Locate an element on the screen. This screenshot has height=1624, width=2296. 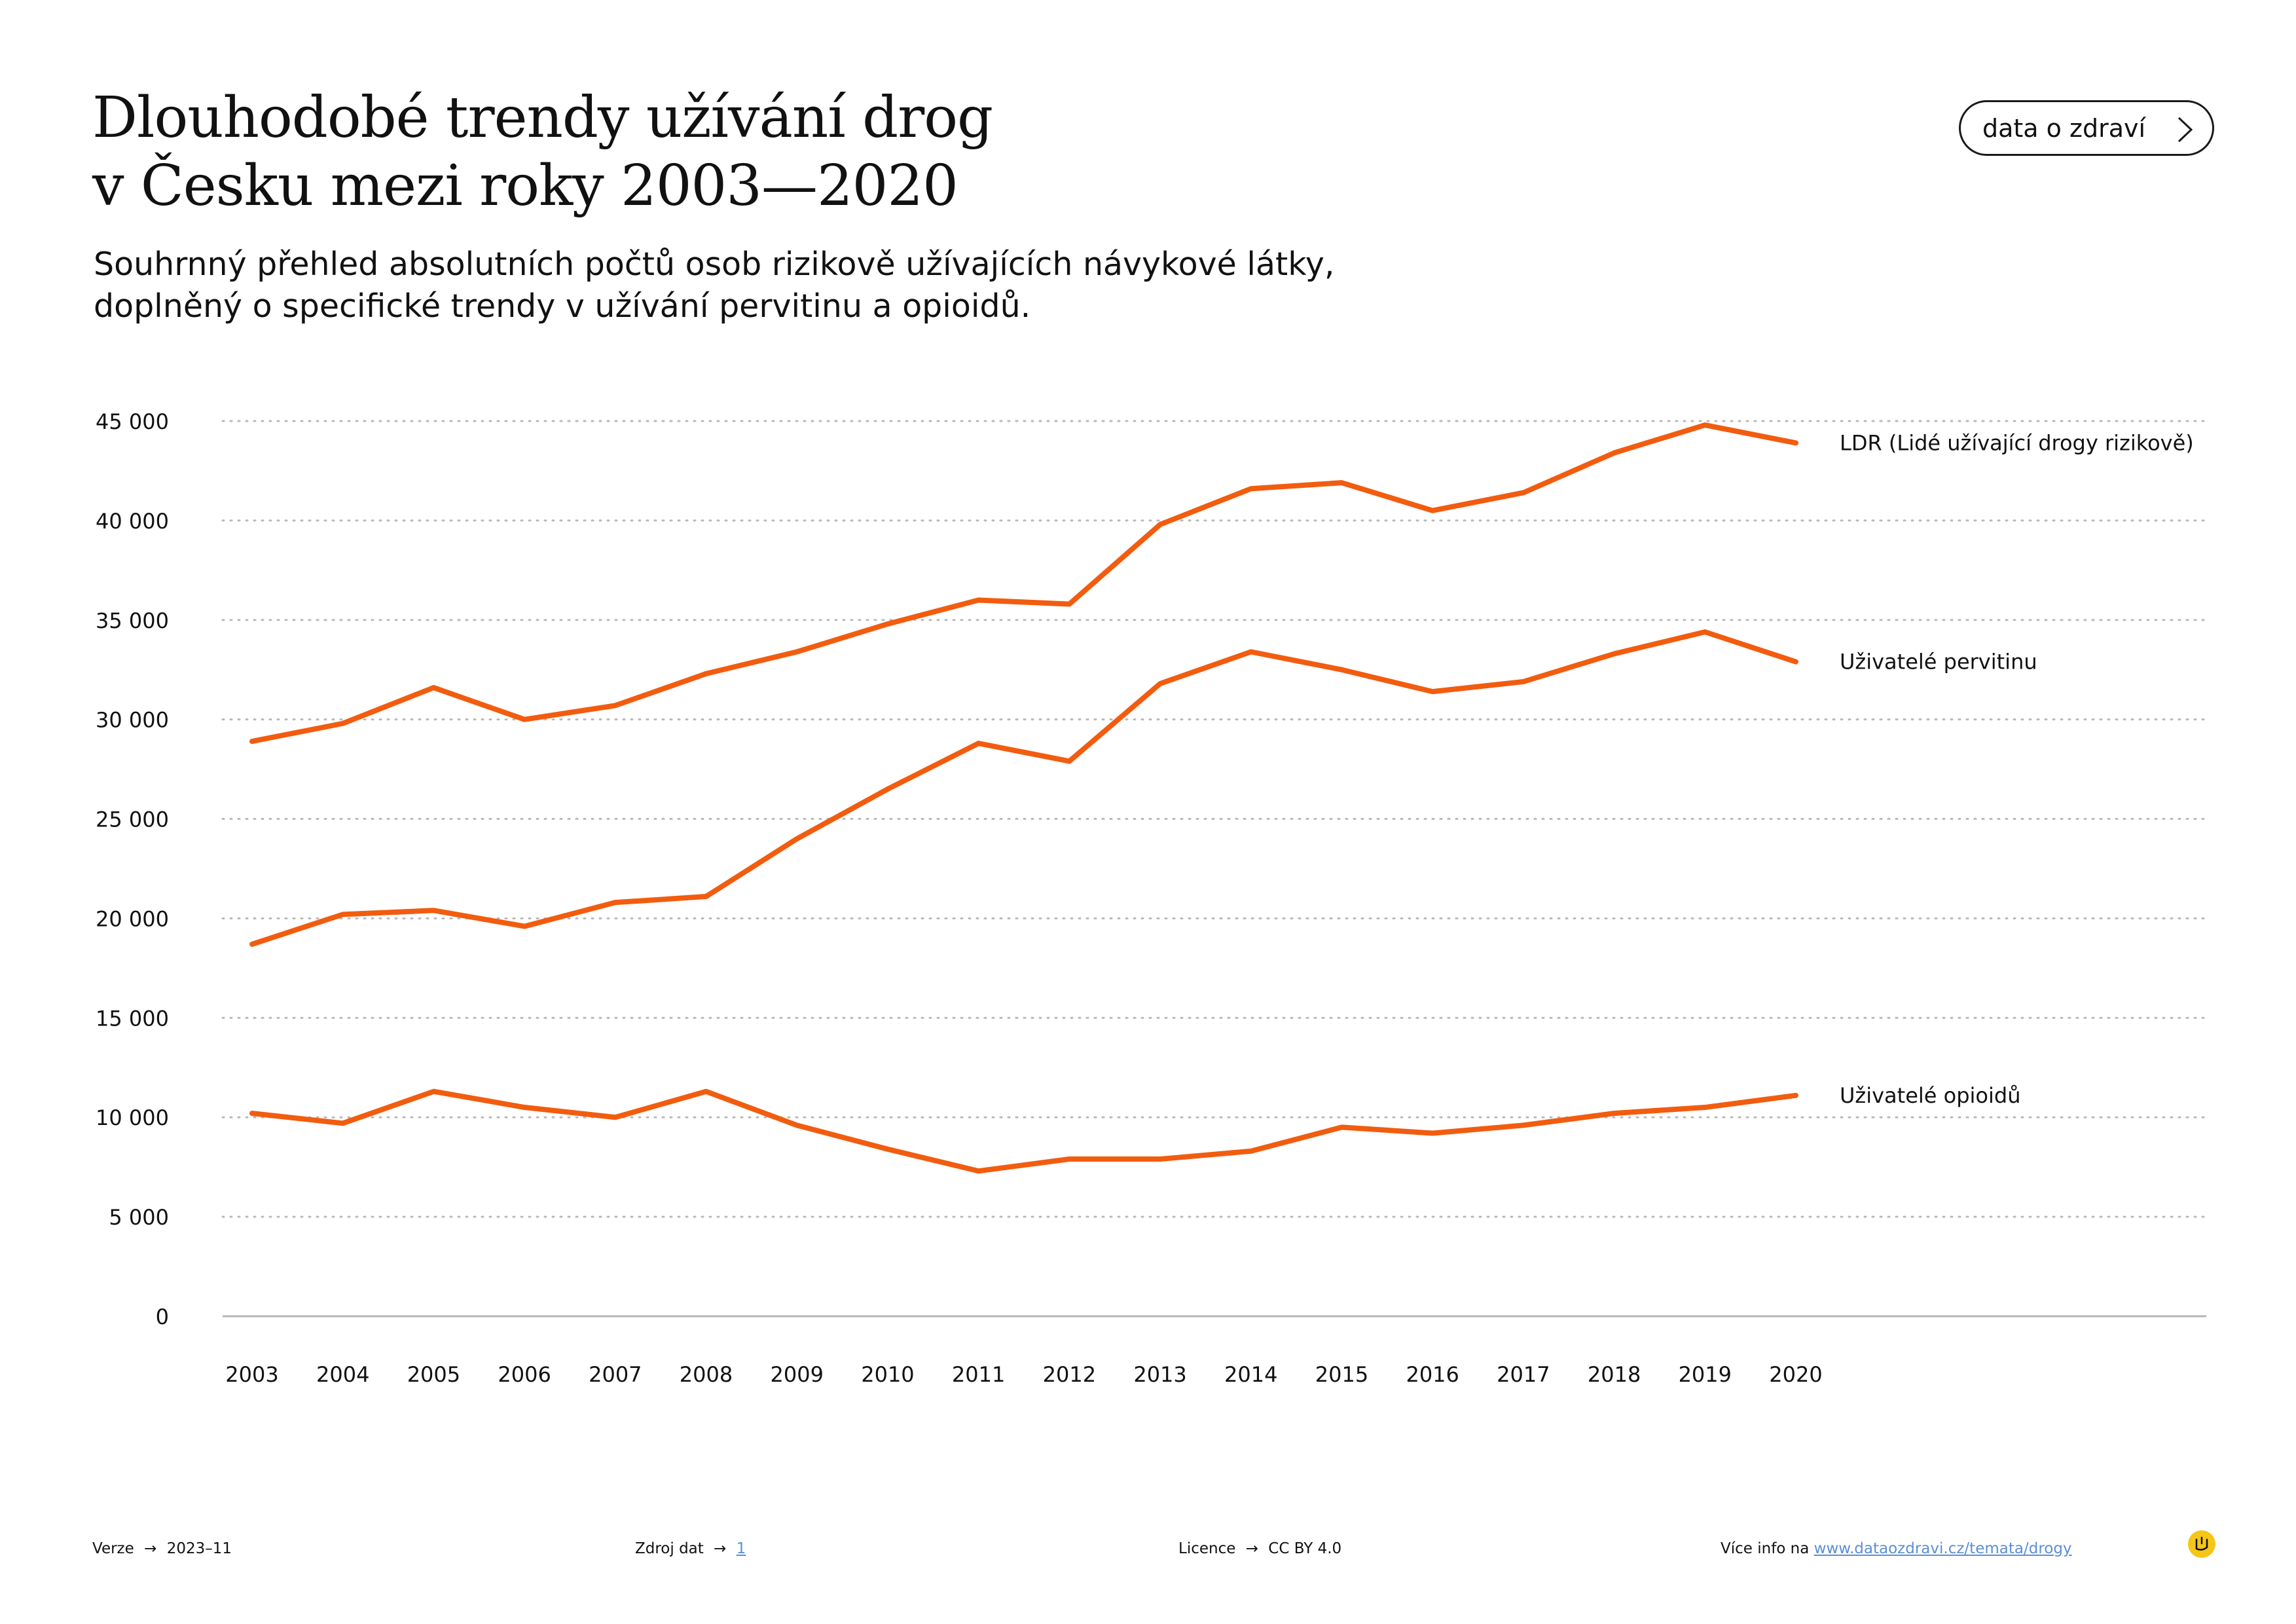
series-label: Uživatelé opioidů is located at coordinates (1930, 1095).